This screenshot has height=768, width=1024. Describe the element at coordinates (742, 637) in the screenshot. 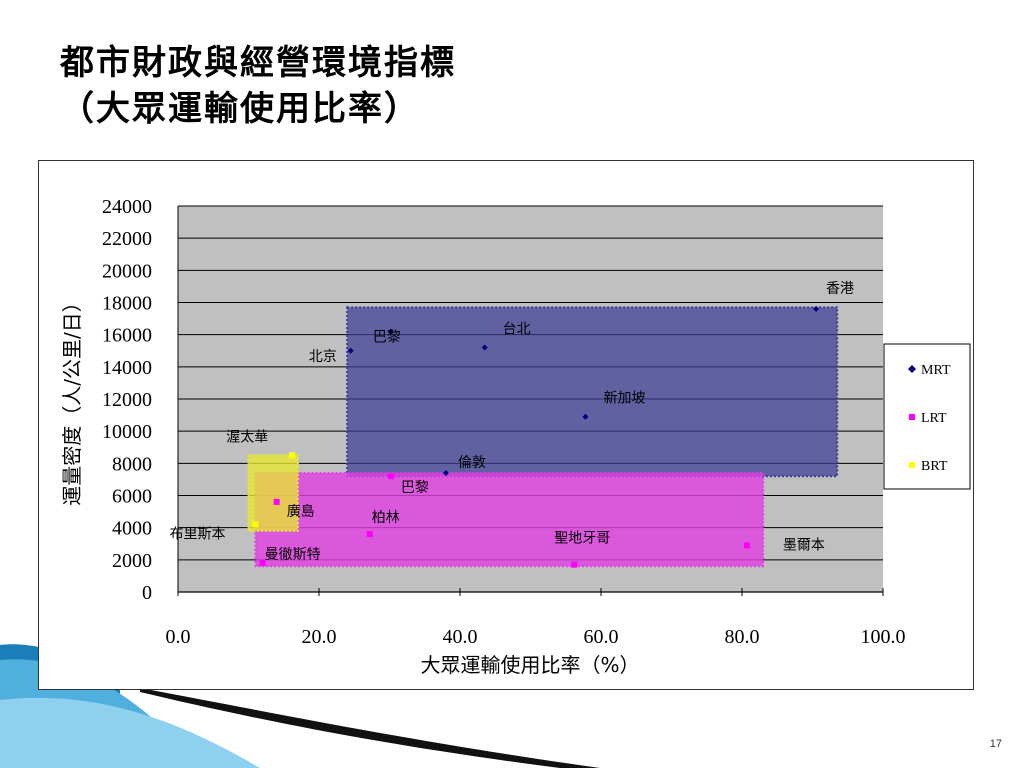

I see `x-tick-label: 80.0` at that location.